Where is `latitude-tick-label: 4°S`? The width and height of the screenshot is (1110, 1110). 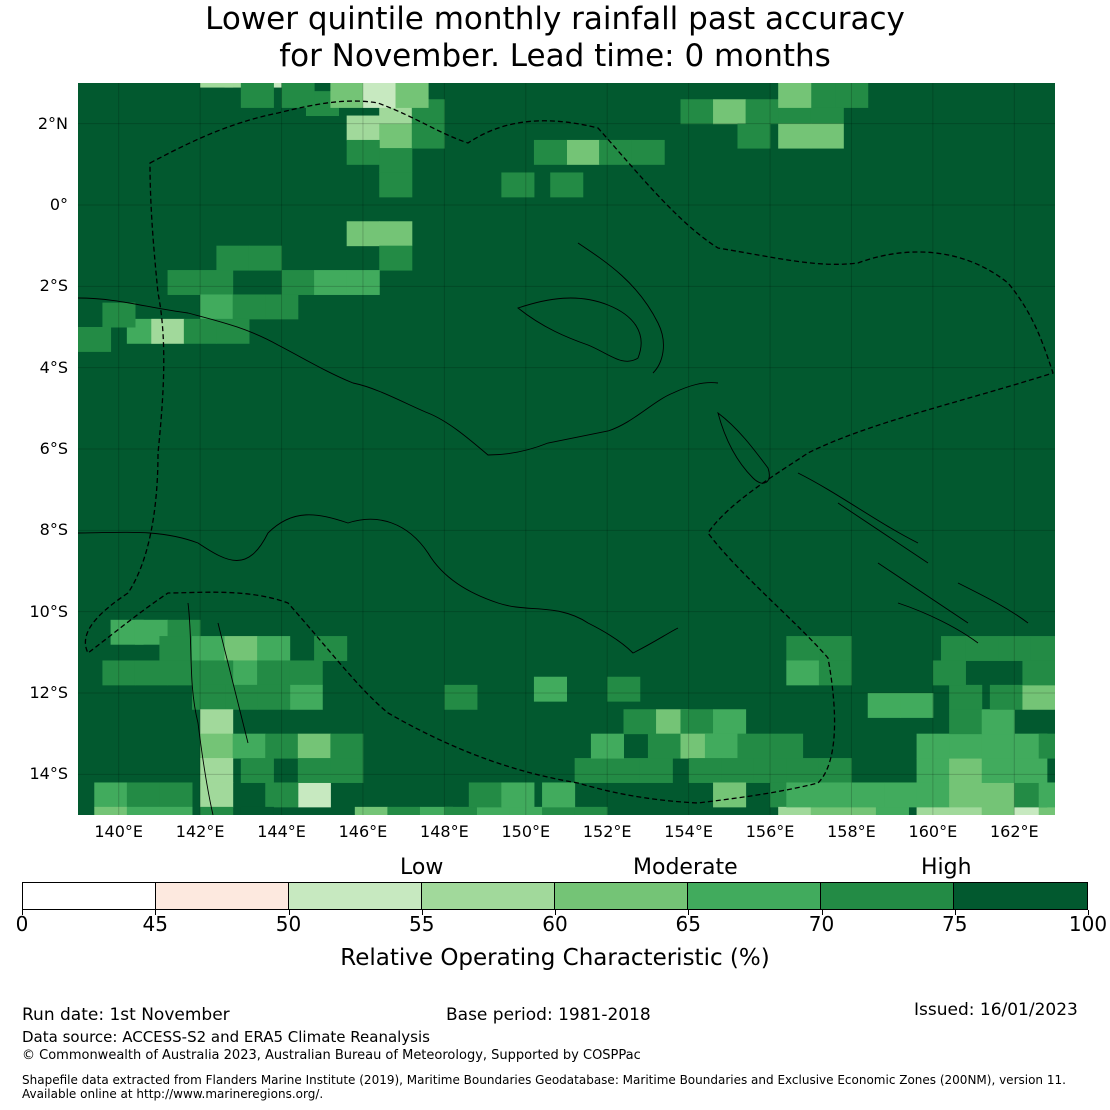
latitude-tick-label: 4°S is located at coordinates (53, 367).